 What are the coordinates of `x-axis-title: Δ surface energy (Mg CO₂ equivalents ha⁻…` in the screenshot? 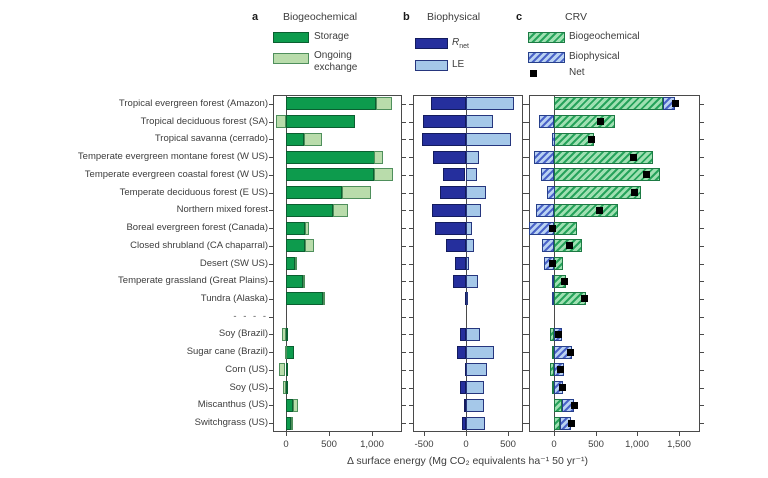 It's located at (467, 461).